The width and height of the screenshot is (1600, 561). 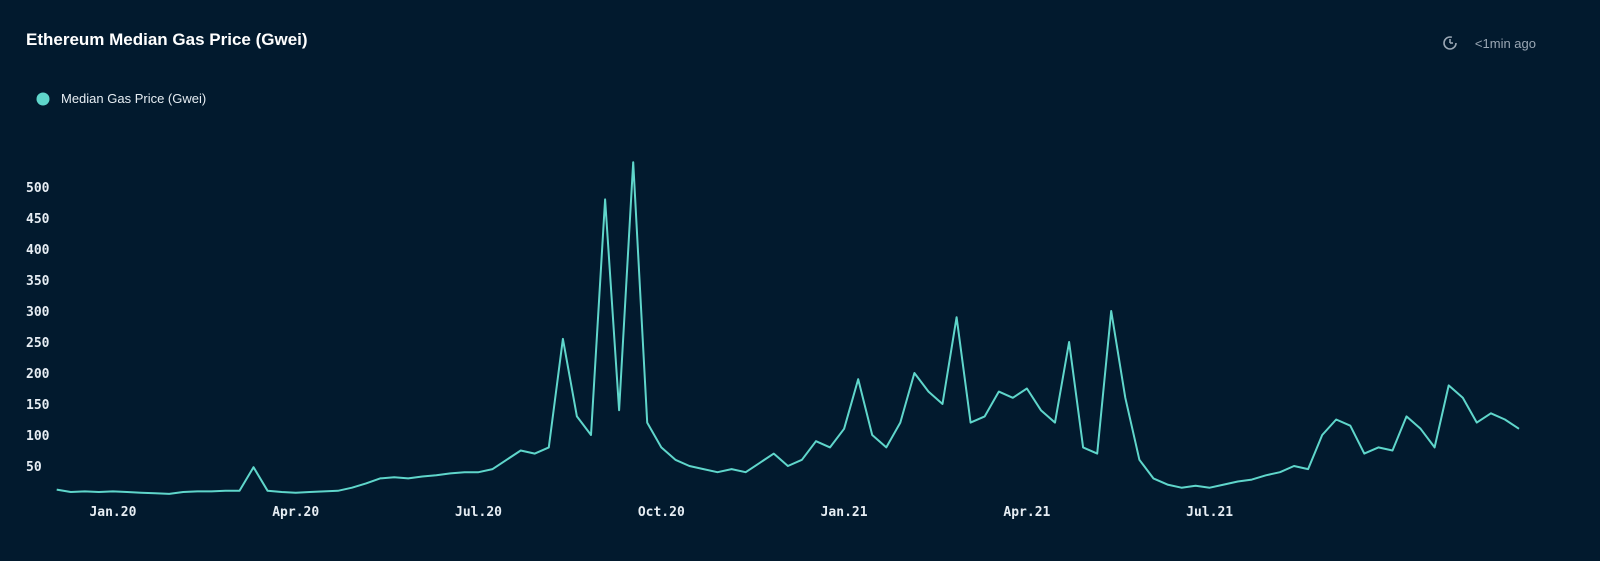 I want to click on y-tick-label: 200, so click(x=38, y=374).